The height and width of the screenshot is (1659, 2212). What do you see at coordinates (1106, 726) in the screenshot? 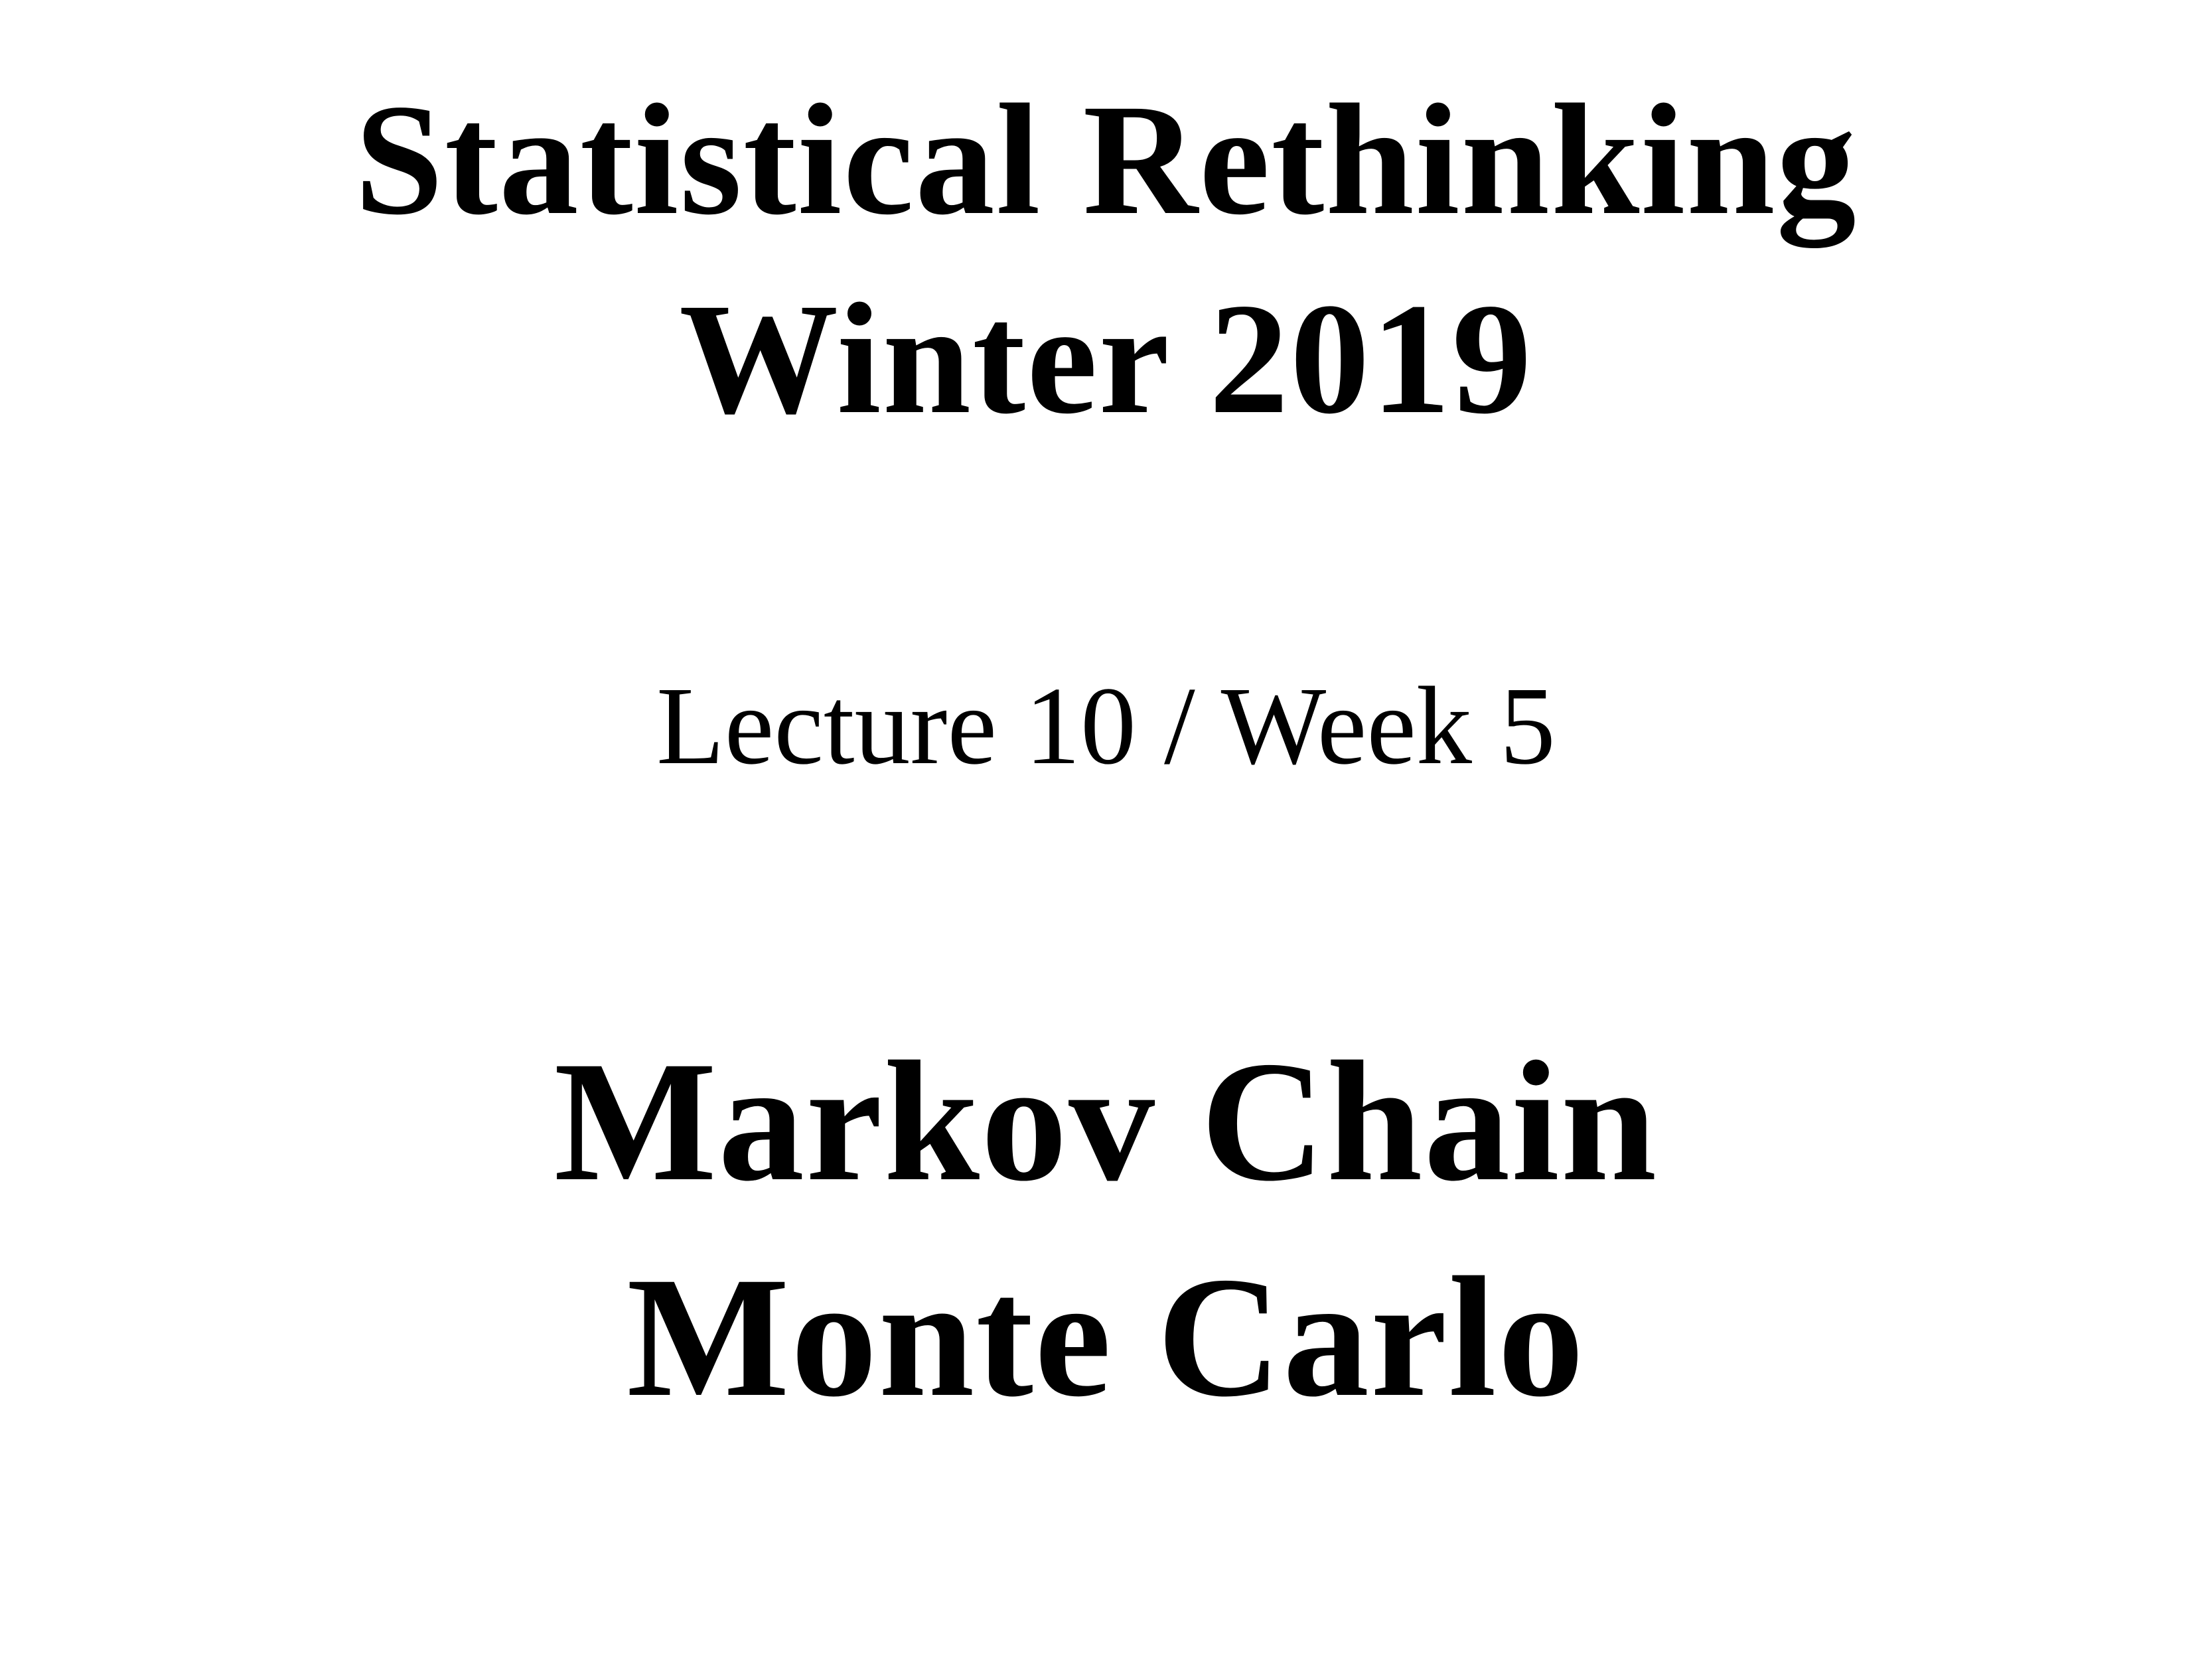
I see `lecture-info: Lecture 10 / Week 5` at bounding box center [1106, 726].